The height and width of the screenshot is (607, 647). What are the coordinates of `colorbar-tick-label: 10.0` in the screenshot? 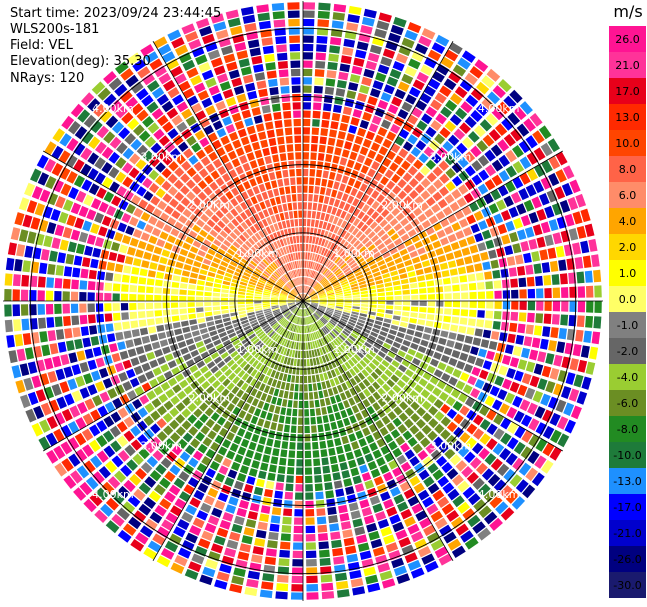 It's located at (627, 143).